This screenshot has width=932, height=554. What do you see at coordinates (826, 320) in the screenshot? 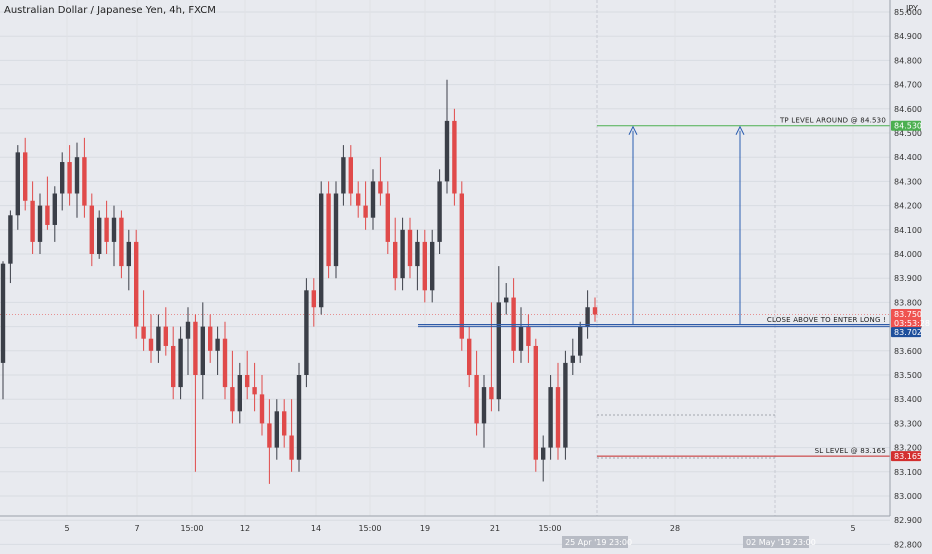
I see `entry-annotation: CLOSE ABOVE TO ENTER LONG !` at bounding box center [826, 320].